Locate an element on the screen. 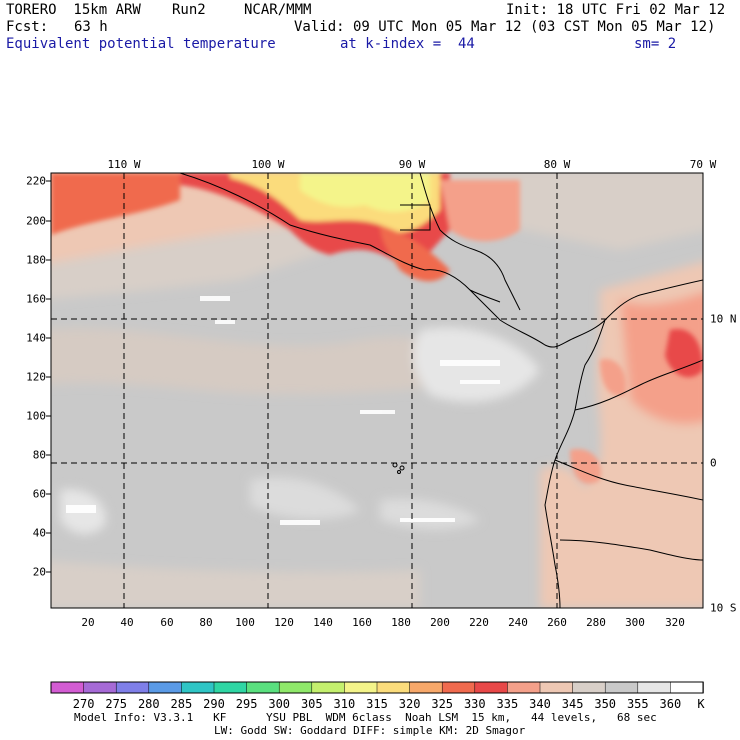 The image size is (740, 740). x-tick-label: 80 is located at coordinates (206, 622).